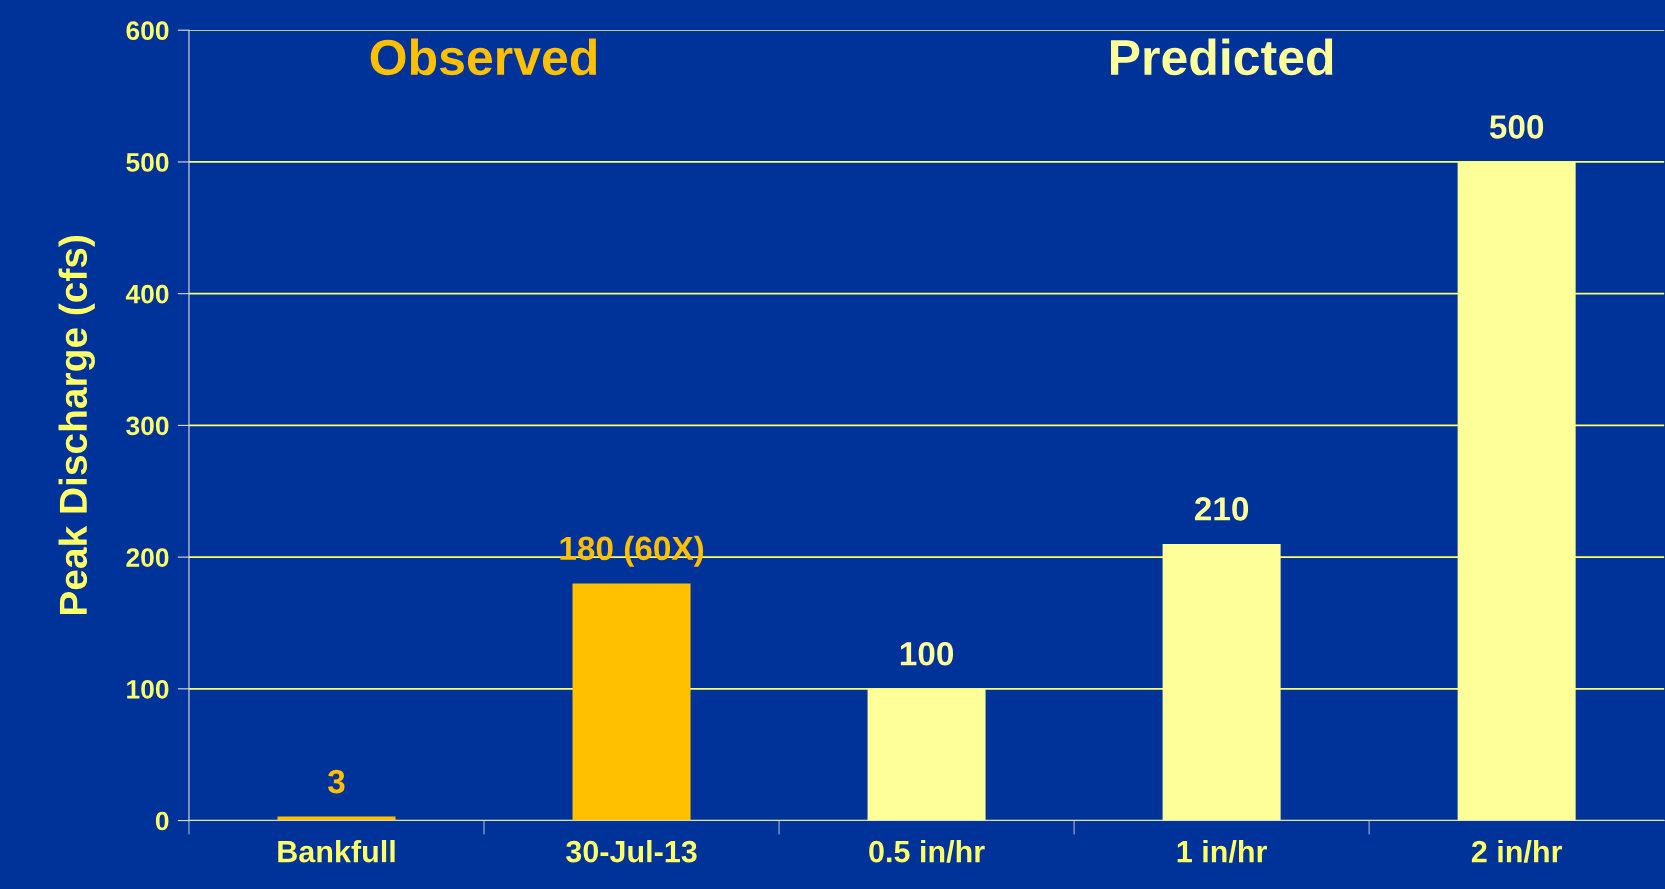  I want to click on y-tick-label: 400, so click(147, 294).